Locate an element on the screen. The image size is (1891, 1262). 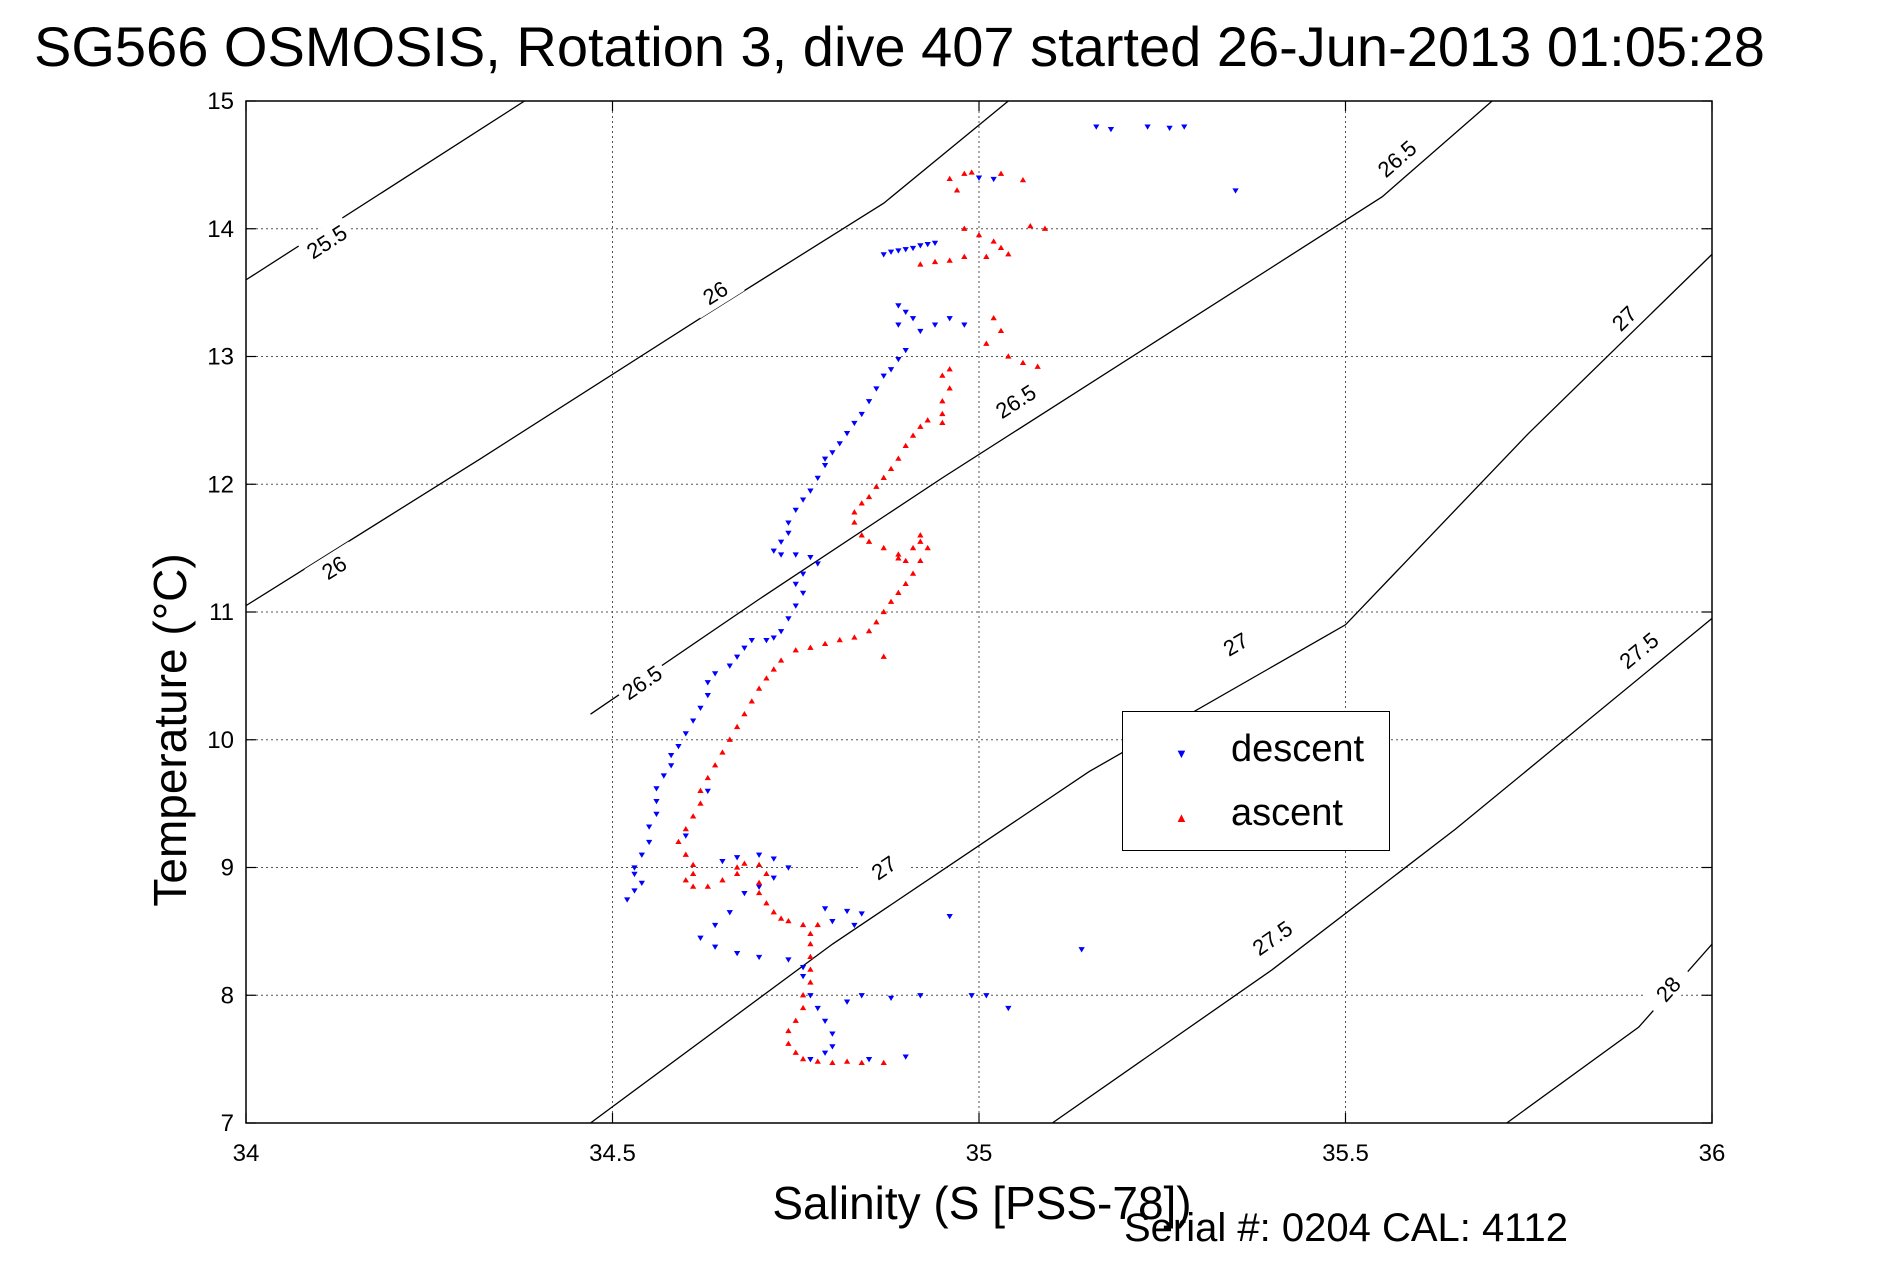
legend-item-descent: ▼ descent is located at coordinates (1256, 753).